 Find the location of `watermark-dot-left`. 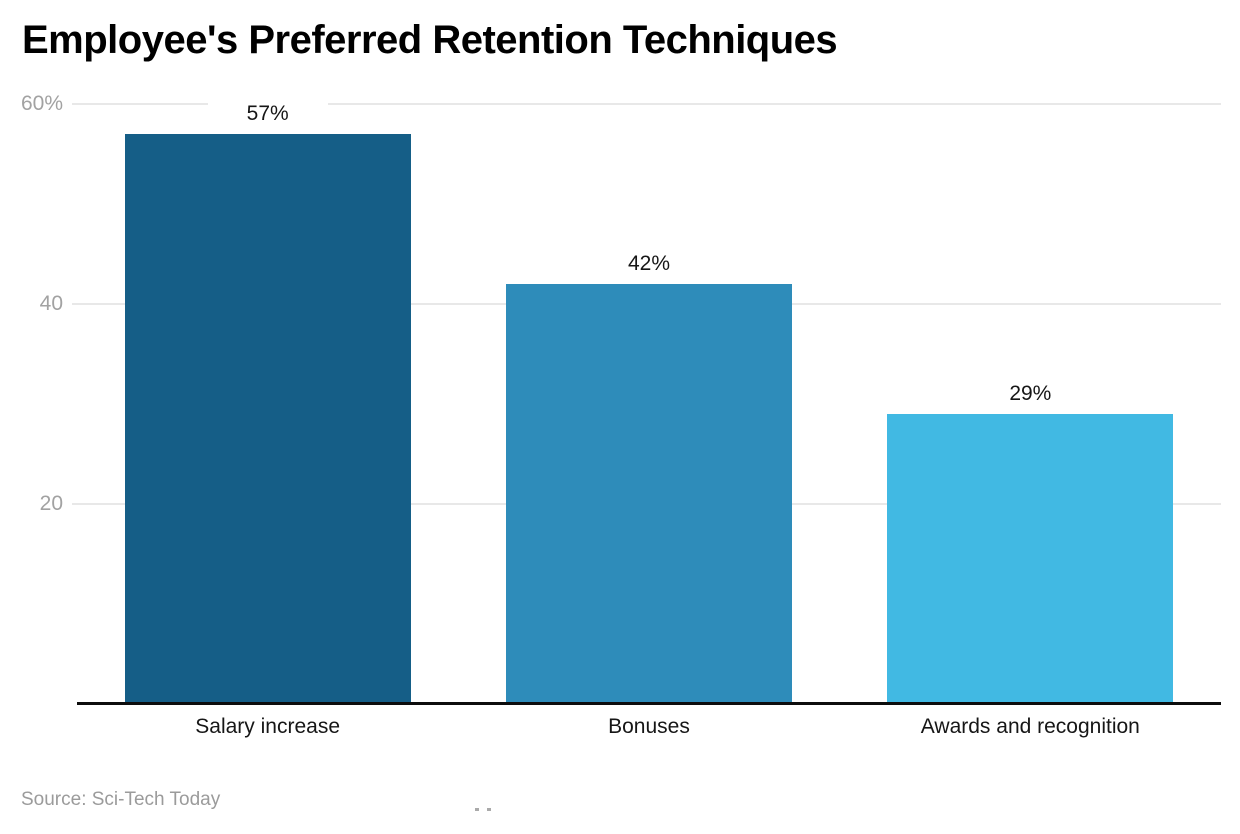

watermark-dot-left is located at coordinates (477, 809).